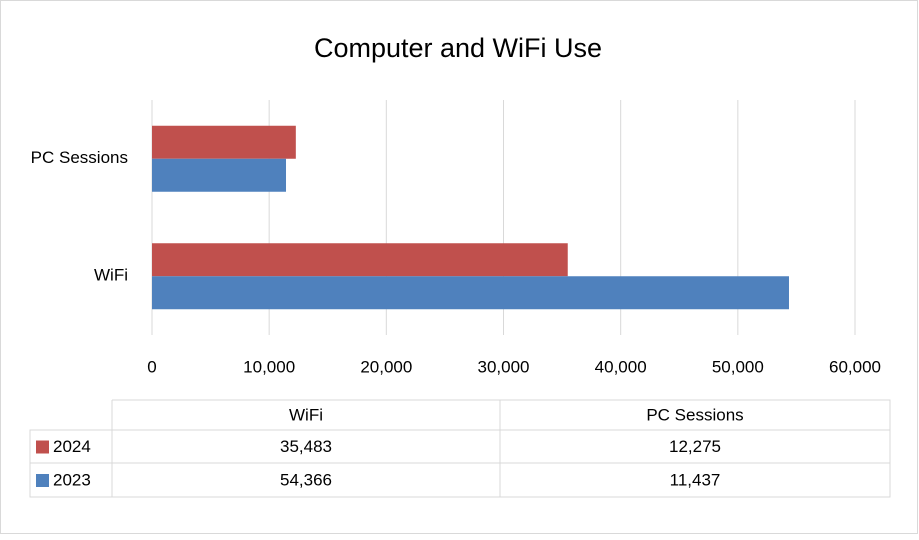 Image resolution: width=919 pixels, height=540 pixels. Describe the element at coordinates (386, 366) in the screenshot. I see `x-tick-label: 20,000` at that location.